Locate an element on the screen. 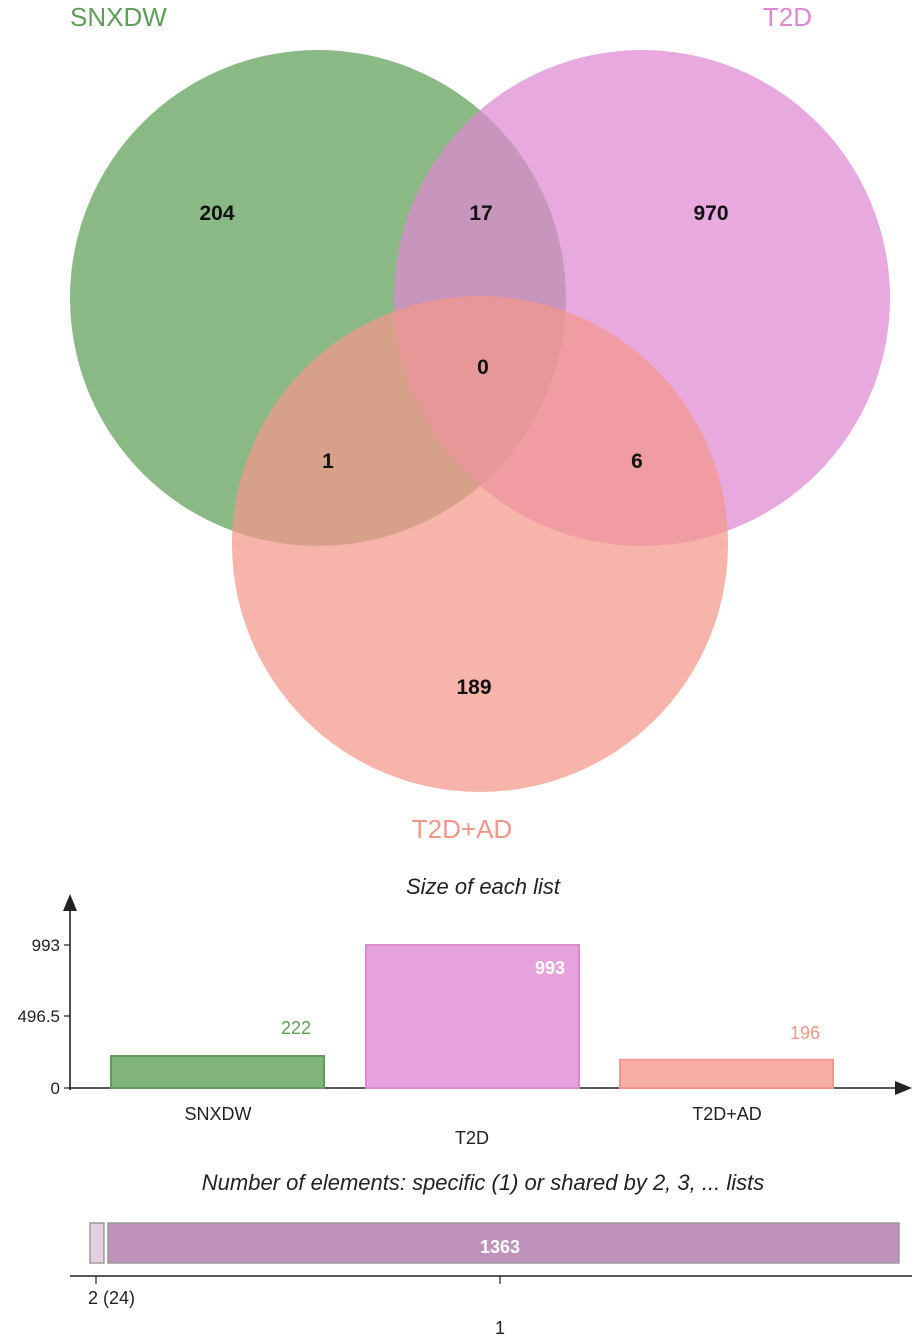  bar-value-t2d: 993 is located at coordinates (550, 968).